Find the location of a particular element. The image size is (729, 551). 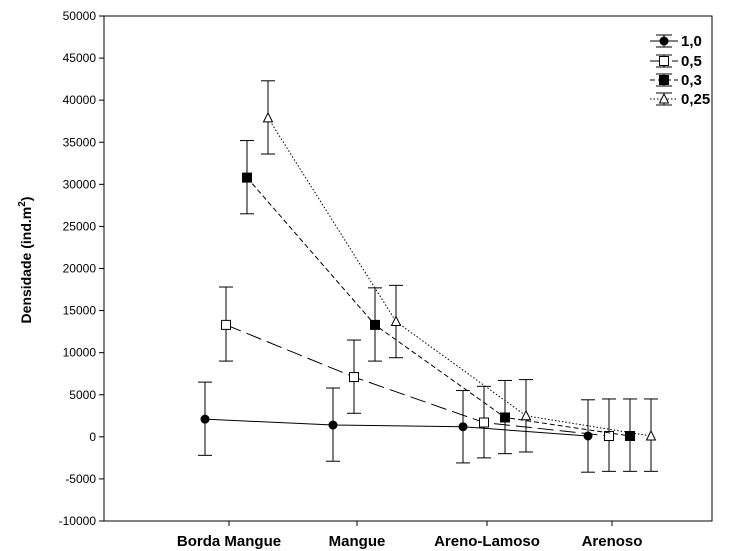

y-tick-label: 50000 is located at coordinates (80, 16).